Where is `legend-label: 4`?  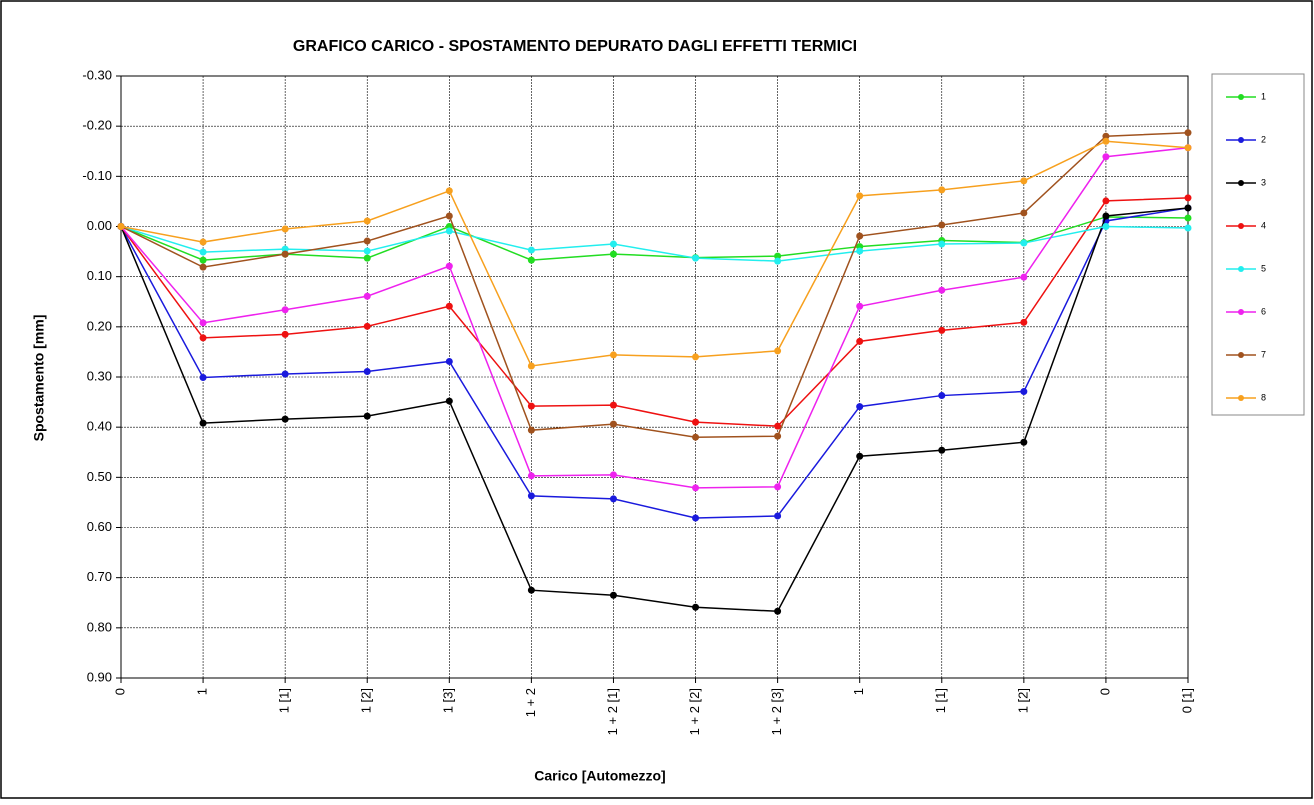 legend-label: 4 is located at coordinates (1263, 225).